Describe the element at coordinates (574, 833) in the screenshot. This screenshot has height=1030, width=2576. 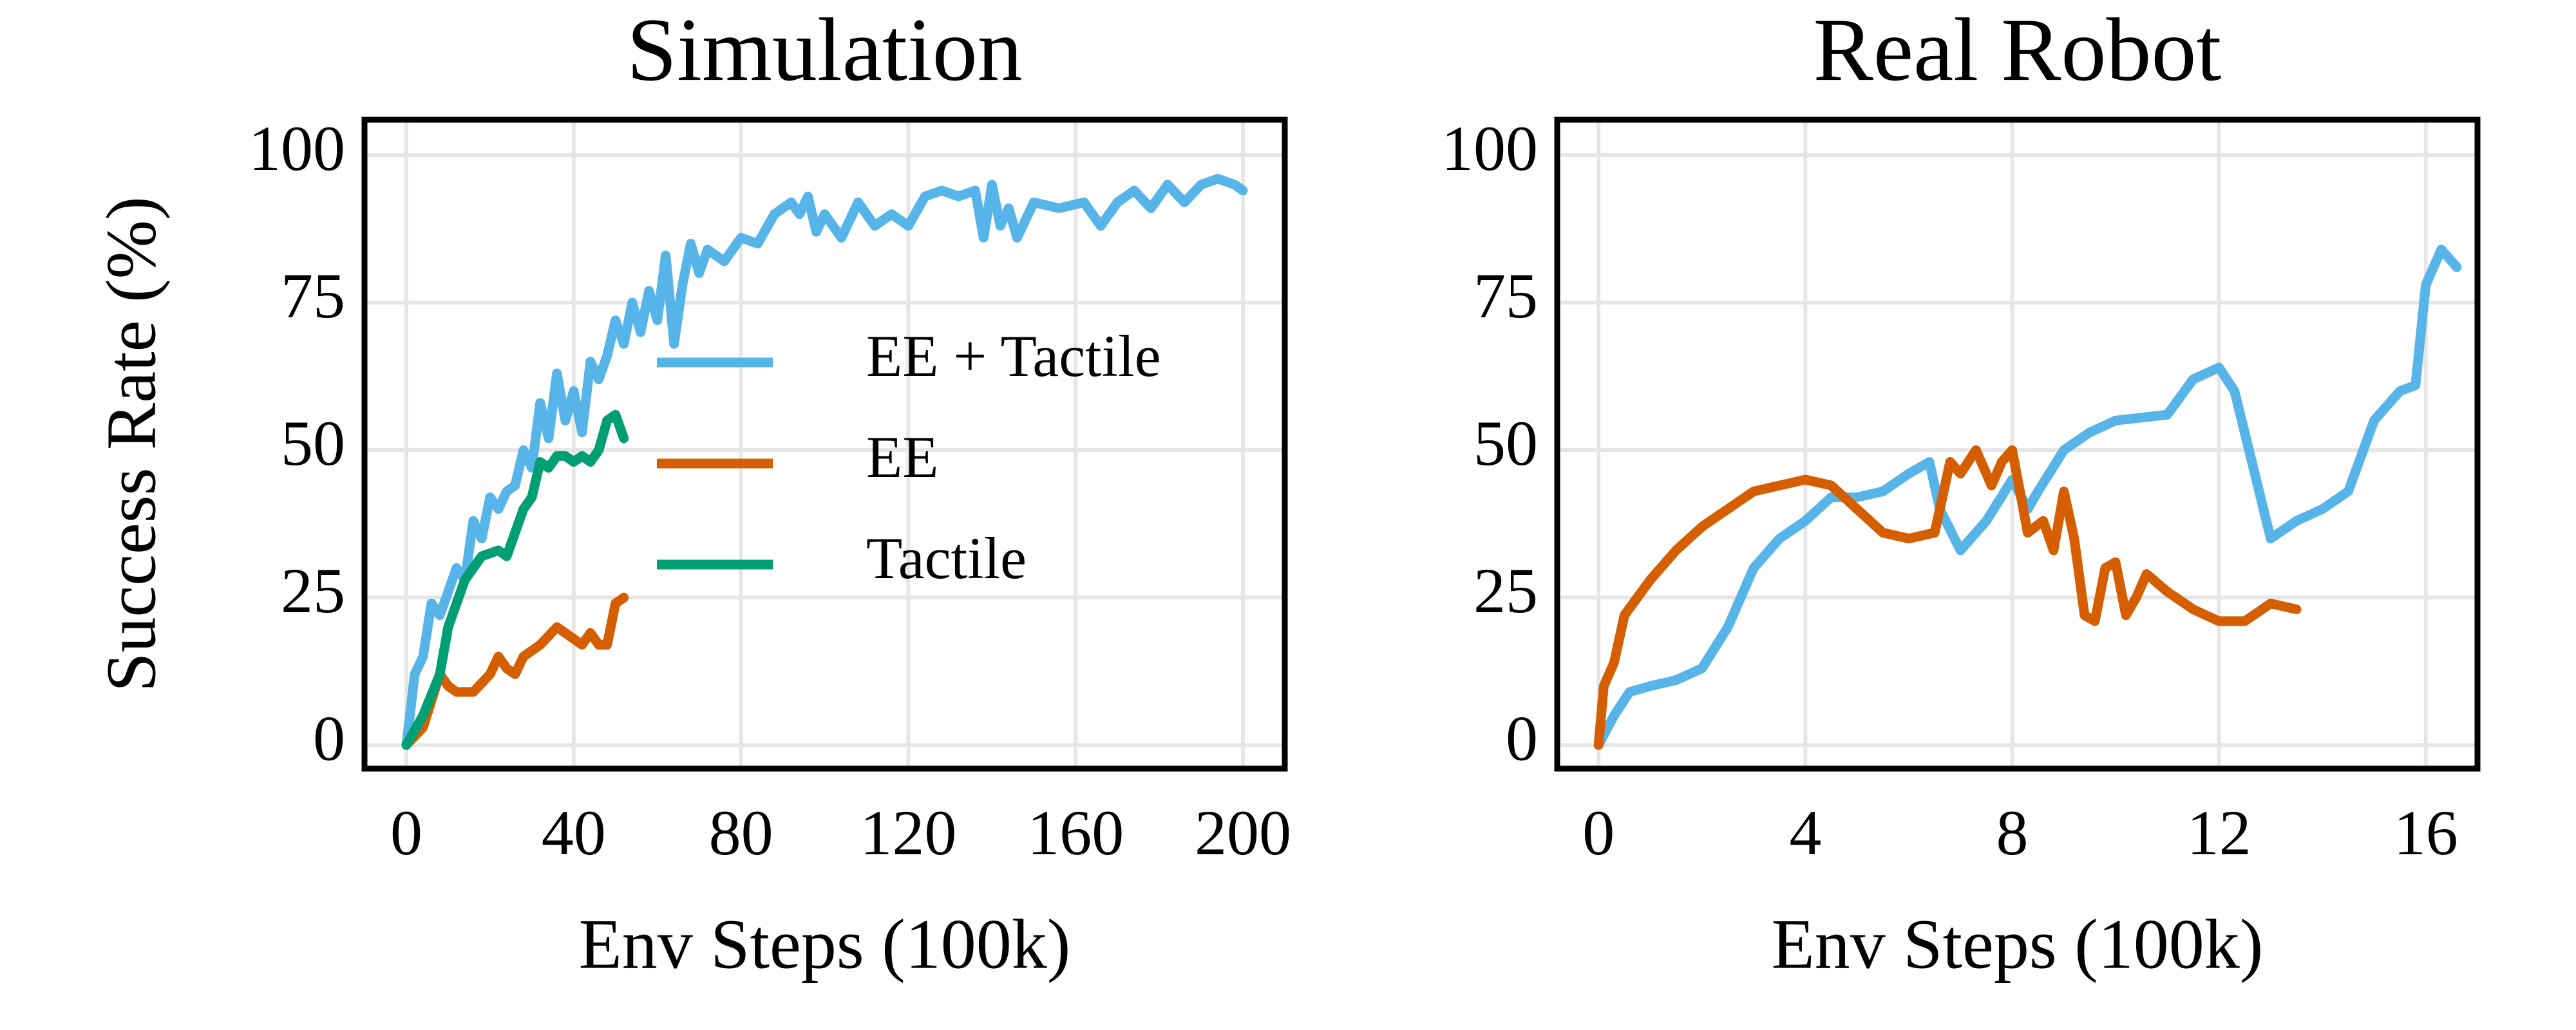
I see `x-tick-label: 40` at that location.